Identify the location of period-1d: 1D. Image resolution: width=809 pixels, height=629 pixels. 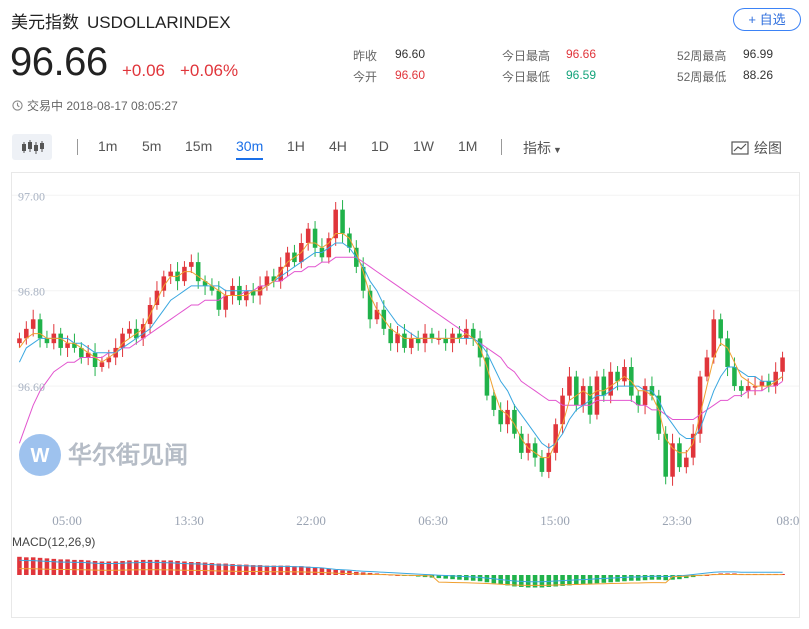
(380, 146).